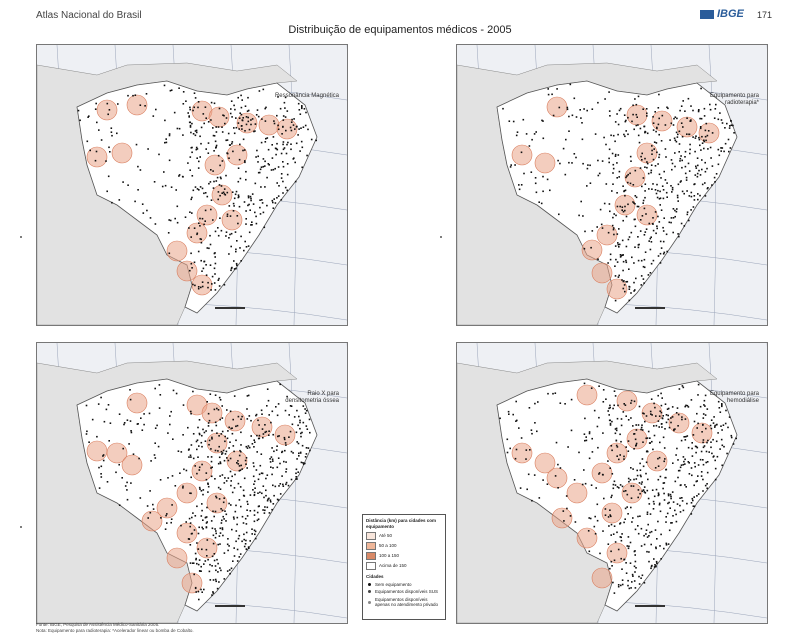 This screenshot has height=642, width=800. What do you see at coordinates (375, 576) in the screenshot?
I see `legend-cities-title: Cidades` at bounding box center [375, 576].